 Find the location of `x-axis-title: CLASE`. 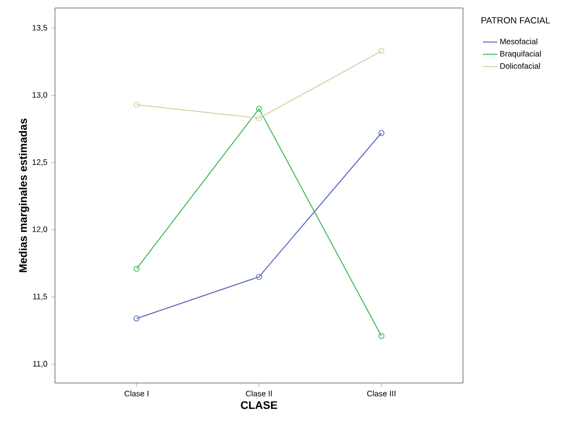

x-axis-title: CLASE is located at coordinates (259, 405).